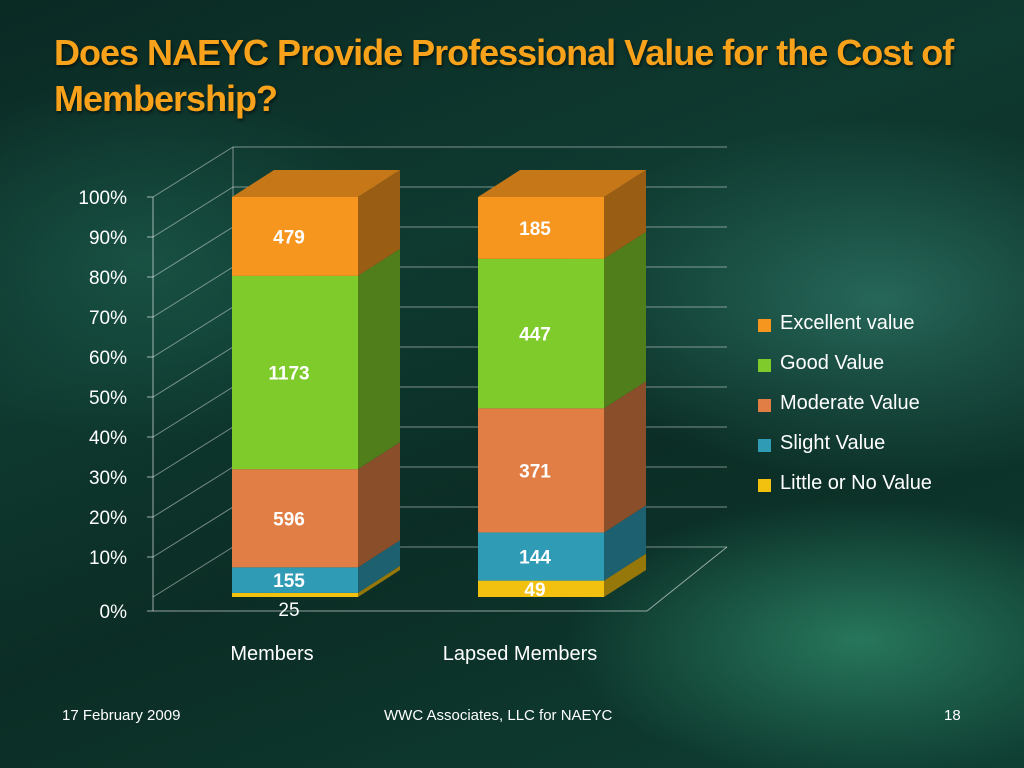 The image size is (1024, 768). Describe the element at coordinates (520, 654) in the screenshot. I see `x-category-label: Lapsed Members` at that location.